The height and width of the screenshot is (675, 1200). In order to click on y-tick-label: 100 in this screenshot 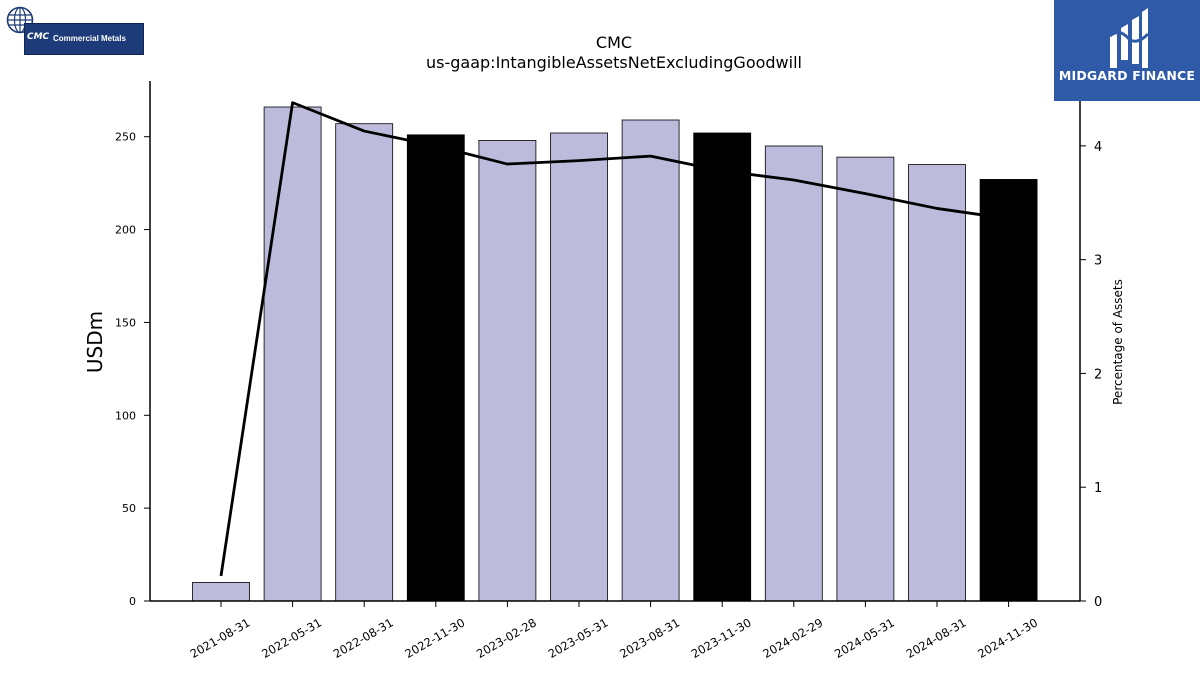, I will do `click(125, 415)`.